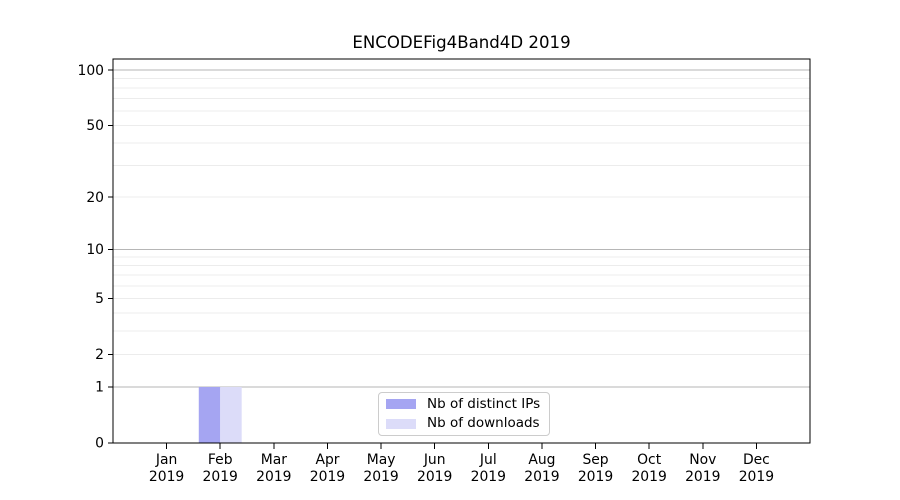 This screenshot has height=500, width=900. I want to click on y-tick-label-10: 10, so click(95, 250).